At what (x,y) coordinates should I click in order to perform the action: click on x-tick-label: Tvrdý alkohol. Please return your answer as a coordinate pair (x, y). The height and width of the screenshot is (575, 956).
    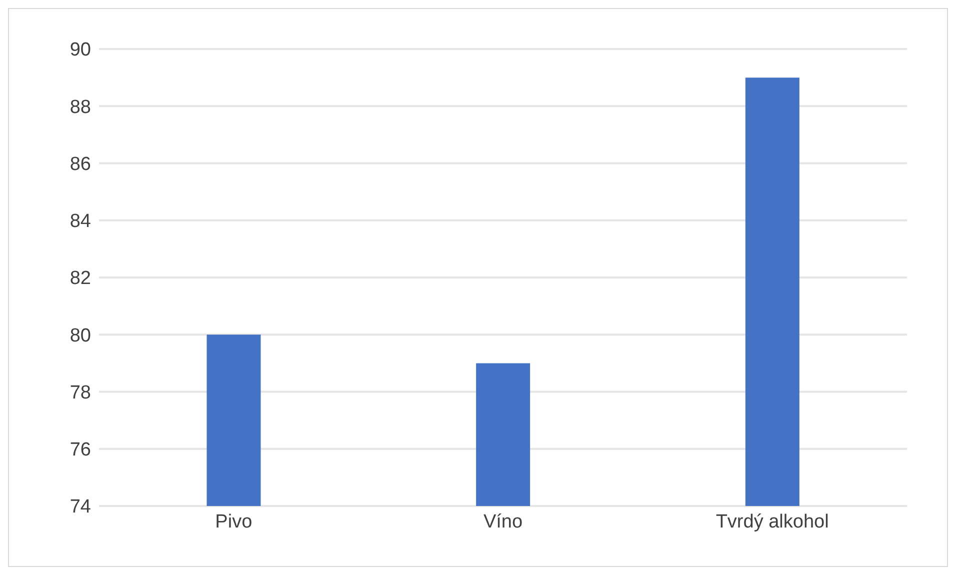
    Looking at the image, I should click on (772, 521).